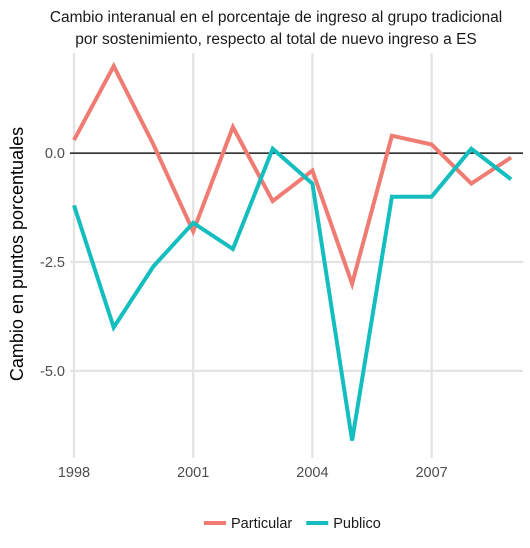 This screenshot has width=530, height=548. What do you see at coordinates (193, 473) in the screenshot?
I see `x-tick-label: 2001` at bounding box center [193, 473].